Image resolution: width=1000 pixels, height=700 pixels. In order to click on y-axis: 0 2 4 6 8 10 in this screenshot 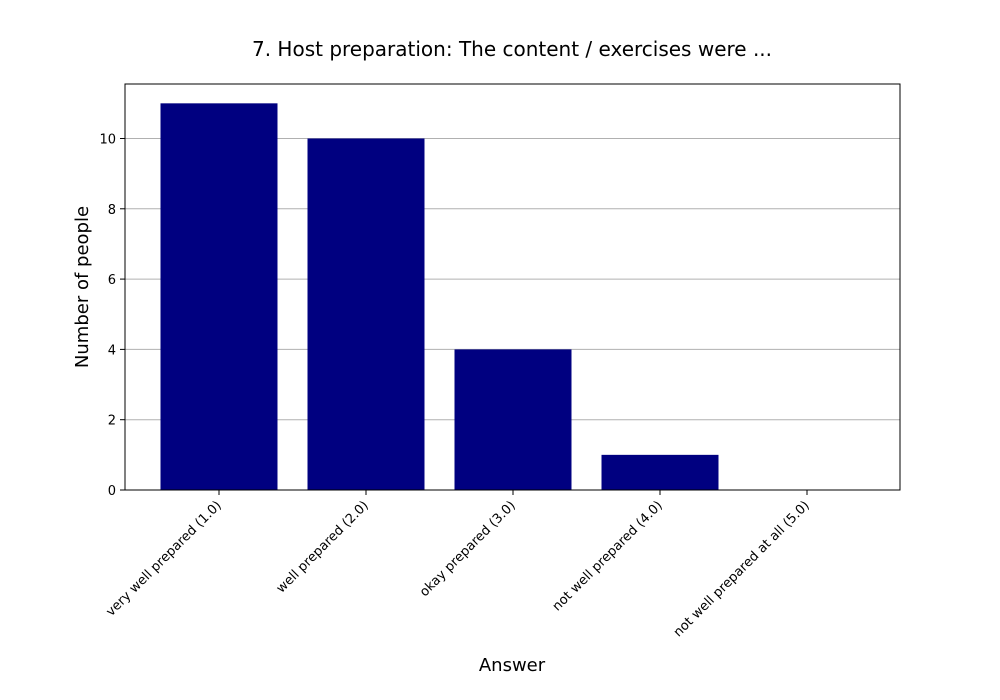, I will do `click(112, 315)`.